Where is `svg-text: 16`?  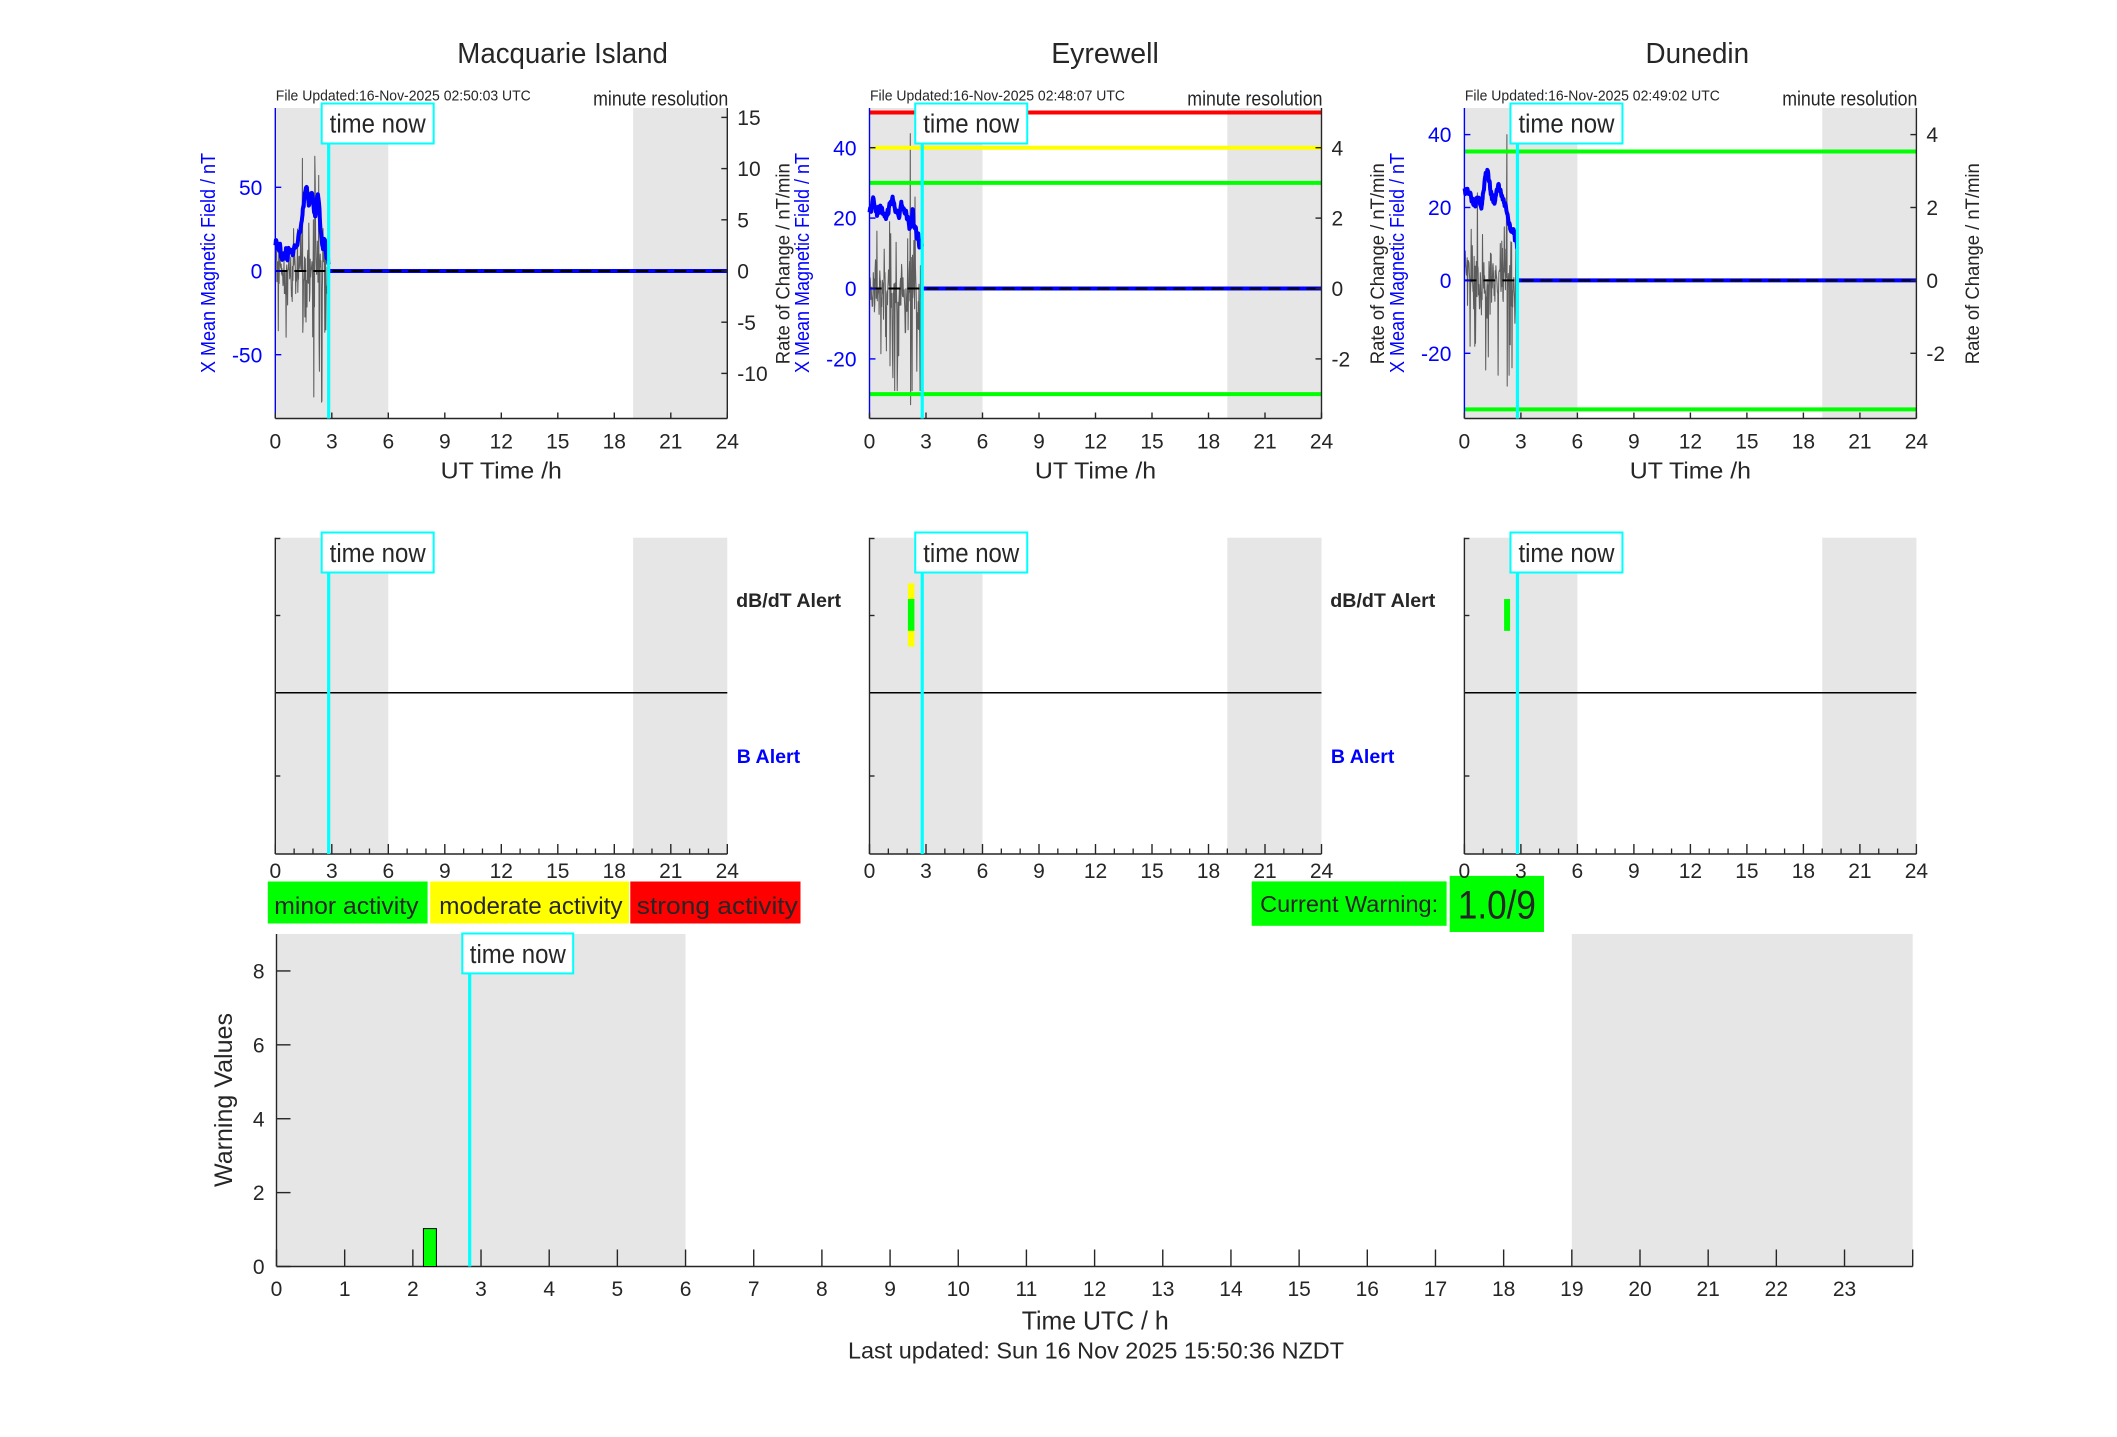
svg-text: 16 is located at coordinates (1367, 1289).